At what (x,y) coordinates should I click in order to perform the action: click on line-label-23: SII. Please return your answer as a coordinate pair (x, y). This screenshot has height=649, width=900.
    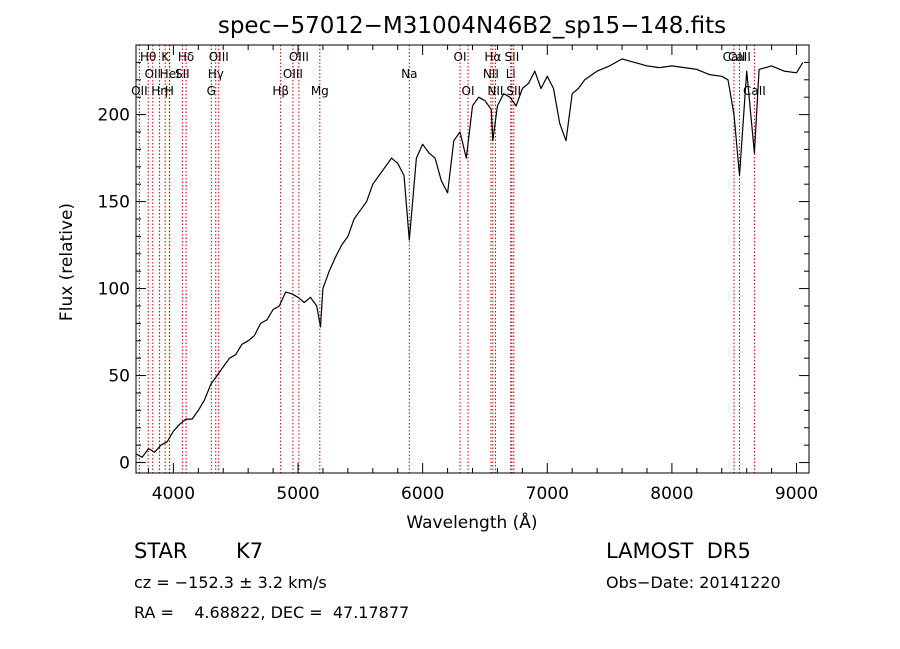
    Looking at the image, I should click on (512, 57).